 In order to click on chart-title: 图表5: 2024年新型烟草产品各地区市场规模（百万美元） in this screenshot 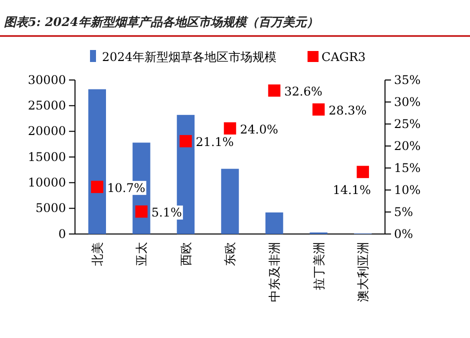, I will do `click(161, 22)`.